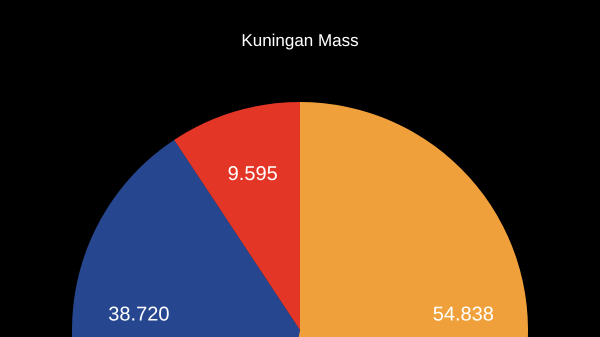 The width and height of the screenshot is (600, 337). Describe the element at coordinates (139, 314) in the screenshot. I see `data-label: 38.720` at that location.